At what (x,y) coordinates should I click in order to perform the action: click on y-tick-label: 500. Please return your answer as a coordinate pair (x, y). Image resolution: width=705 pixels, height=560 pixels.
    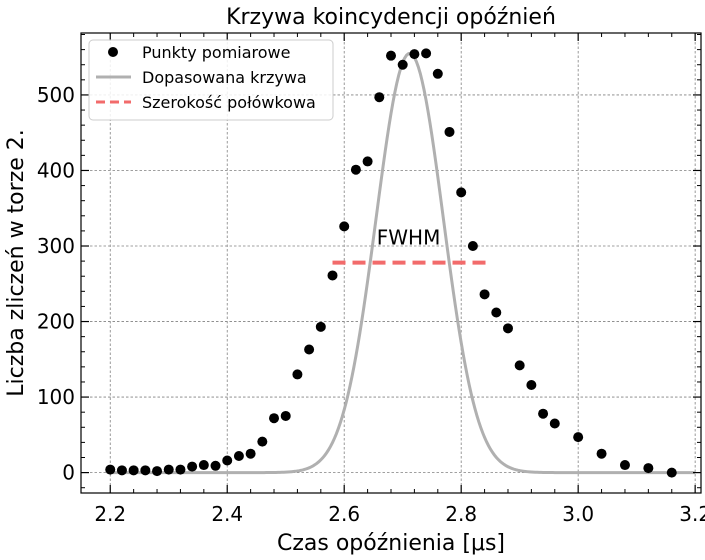
    Looking at the image, I should click on (56, 95).